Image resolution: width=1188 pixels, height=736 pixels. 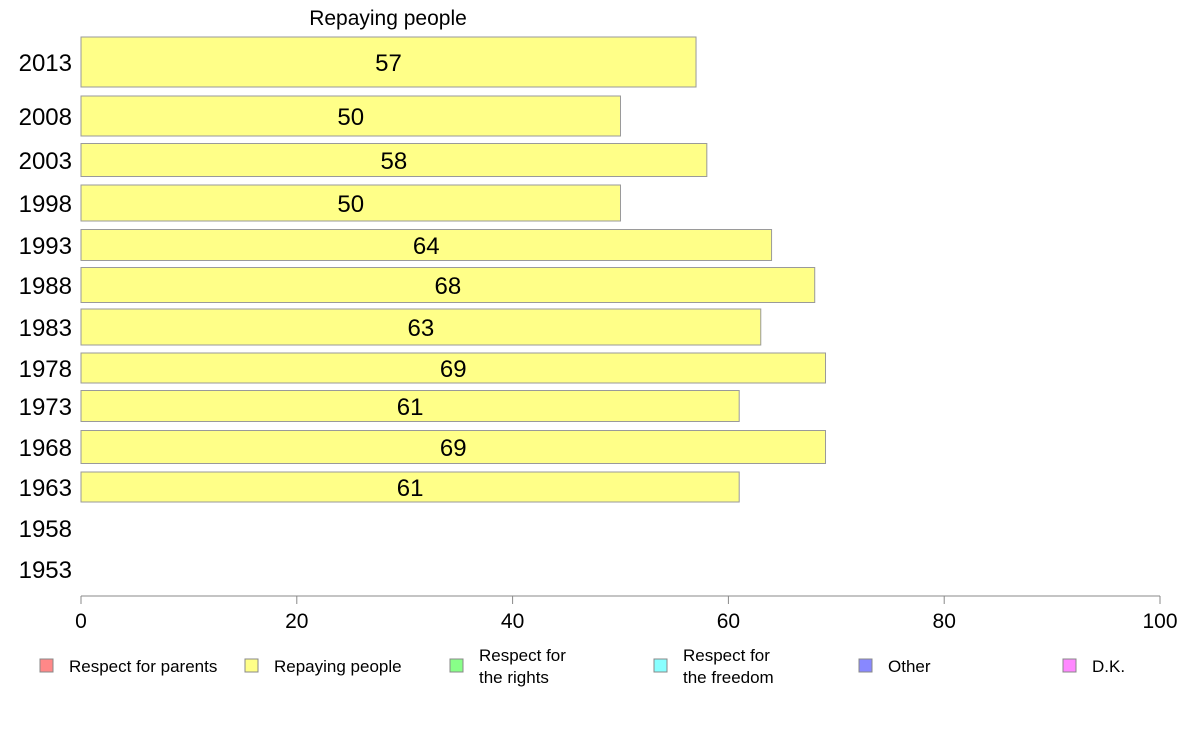 I want to click on legend-label: Respect for parents, so click(x=143, y=666).